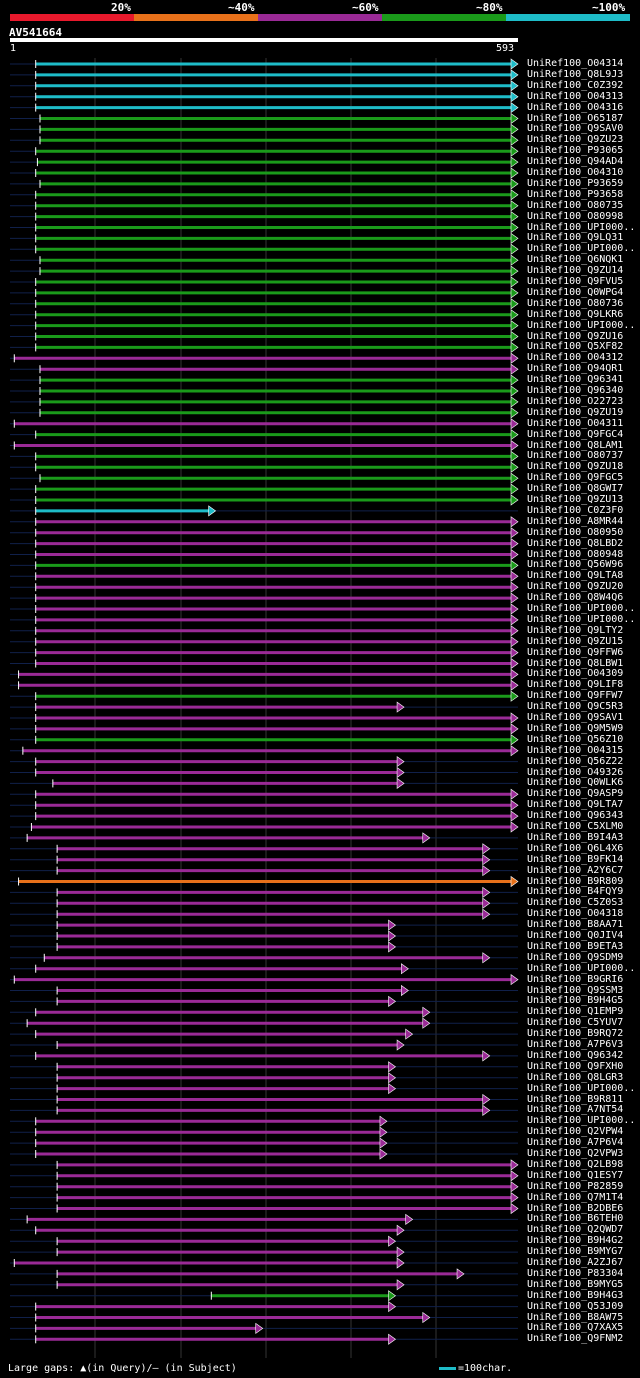  What do you see at coordinates (575, 532) in the screenshot?
I see `hit-label: UniRef100_O80950` at bounding box center [575, 532].